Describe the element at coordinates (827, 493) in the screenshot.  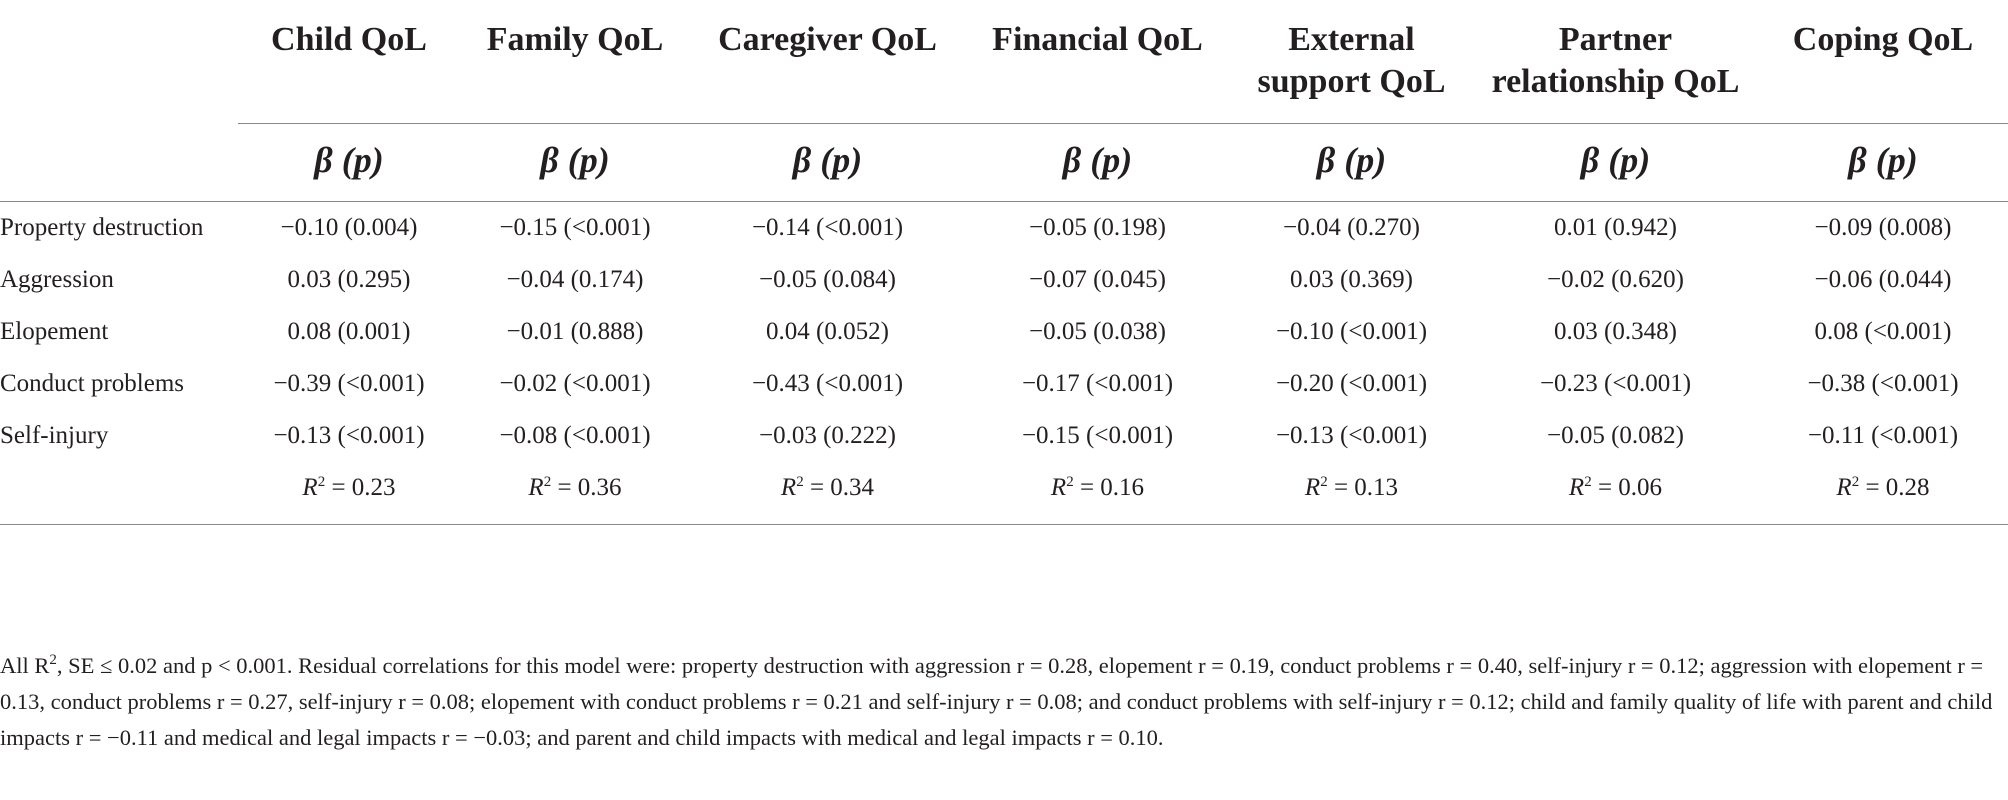
I see `r-squared-cell: R2 = 0.34` at that location.